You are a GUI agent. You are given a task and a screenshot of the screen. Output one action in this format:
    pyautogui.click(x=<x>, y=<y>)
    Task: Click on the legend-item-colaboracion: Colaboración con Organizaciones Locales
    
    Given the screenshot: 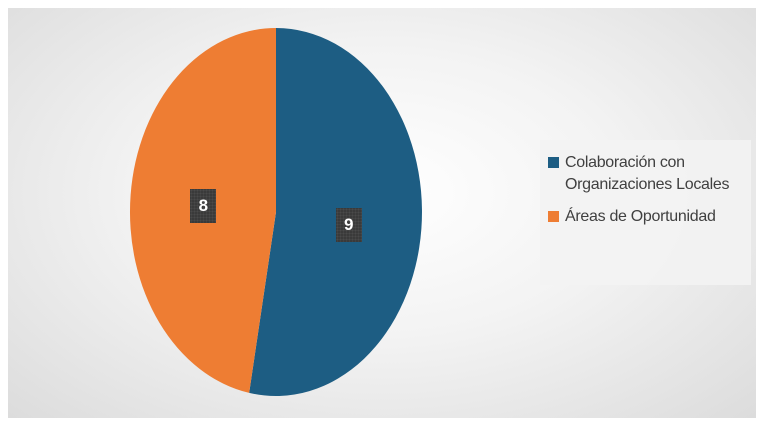 What is the action you would take?
    pyautogui.click(x=646, y=174)
    